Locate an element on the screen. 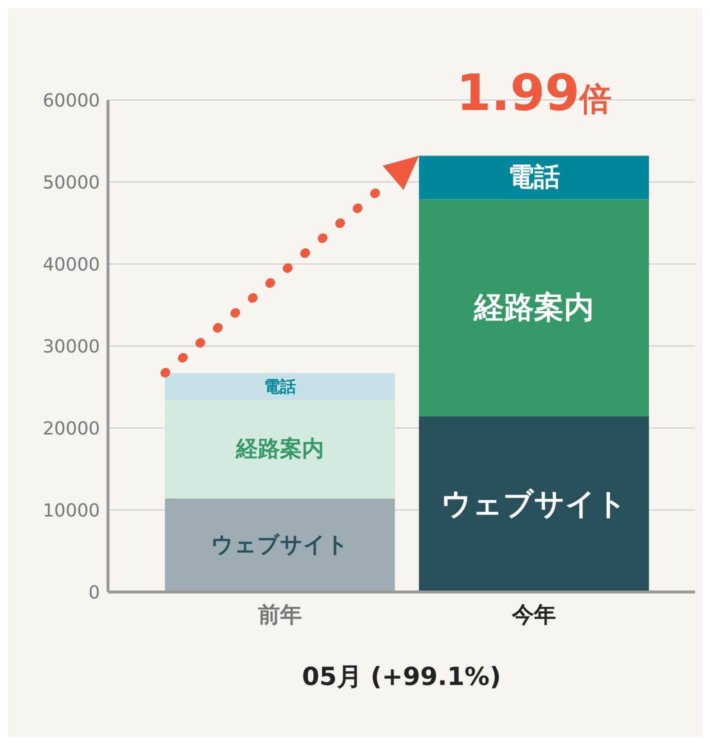  y-tick-label: 20000 is located at coordinates (71, 429).